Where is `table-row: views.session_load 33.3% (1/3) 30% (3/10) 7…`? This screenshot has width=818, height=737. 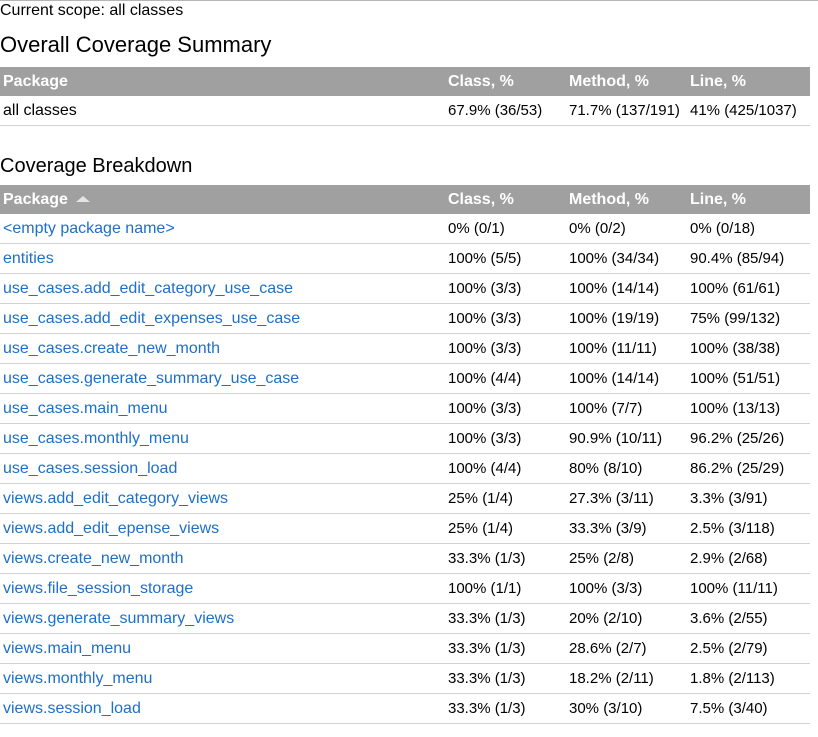
table-row: views.session_load 33.3% (1/3) 30% (3/10) 7… is located at coordinates (405, 708).